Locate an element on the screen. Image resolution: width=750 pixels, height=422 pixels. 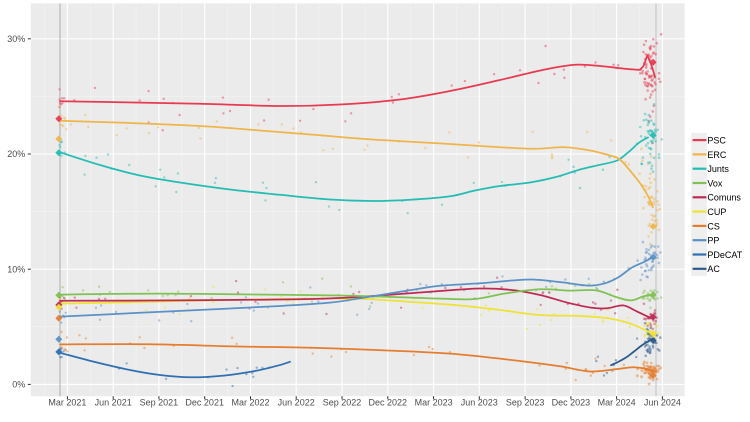
svg-text: Mar 2021 is located at coordinates (67, 403).